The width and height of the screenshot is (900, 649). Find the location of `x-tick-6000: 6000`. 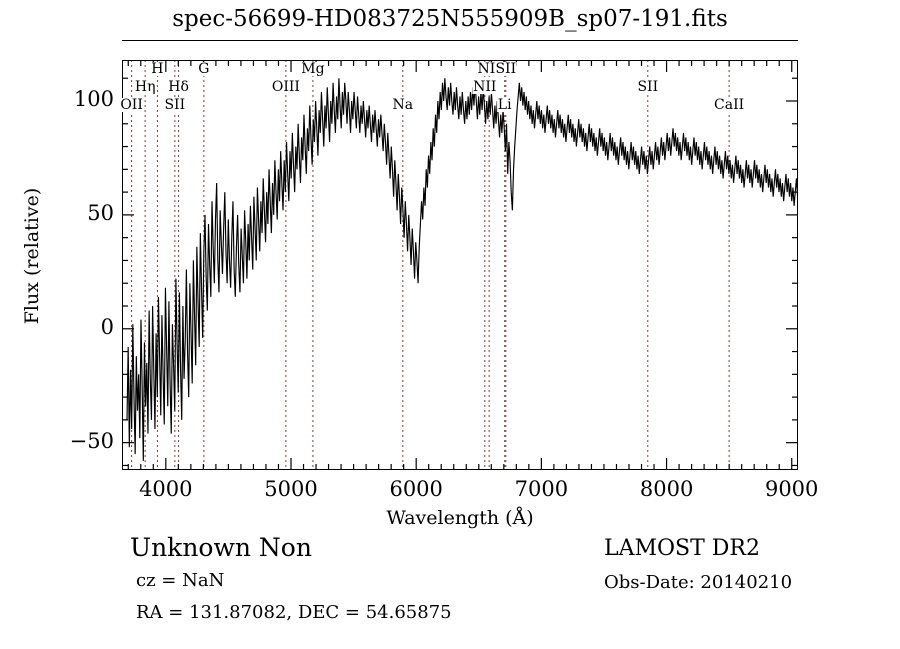

x-tick-6000: 6000 is located at coordinates (416, 489).